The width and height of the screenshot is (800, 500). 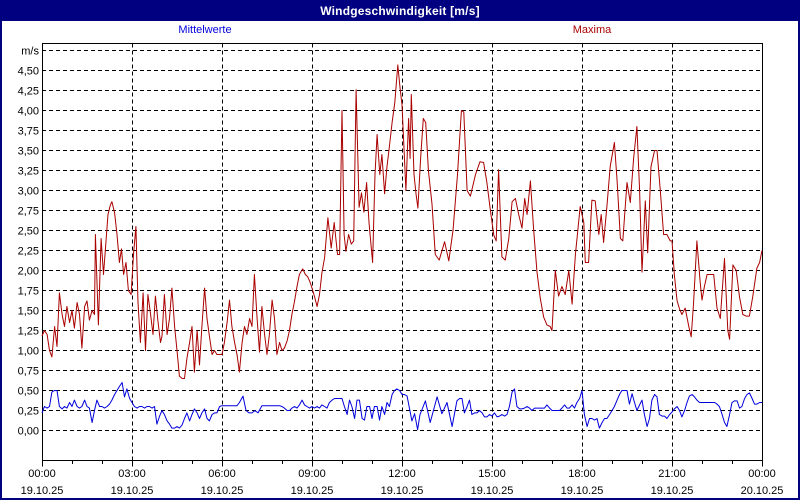 What do you see at coordinates (28, 352) in the screenshot?
I see `y-tick-label: 1,00` at bounding box center [28, 352].